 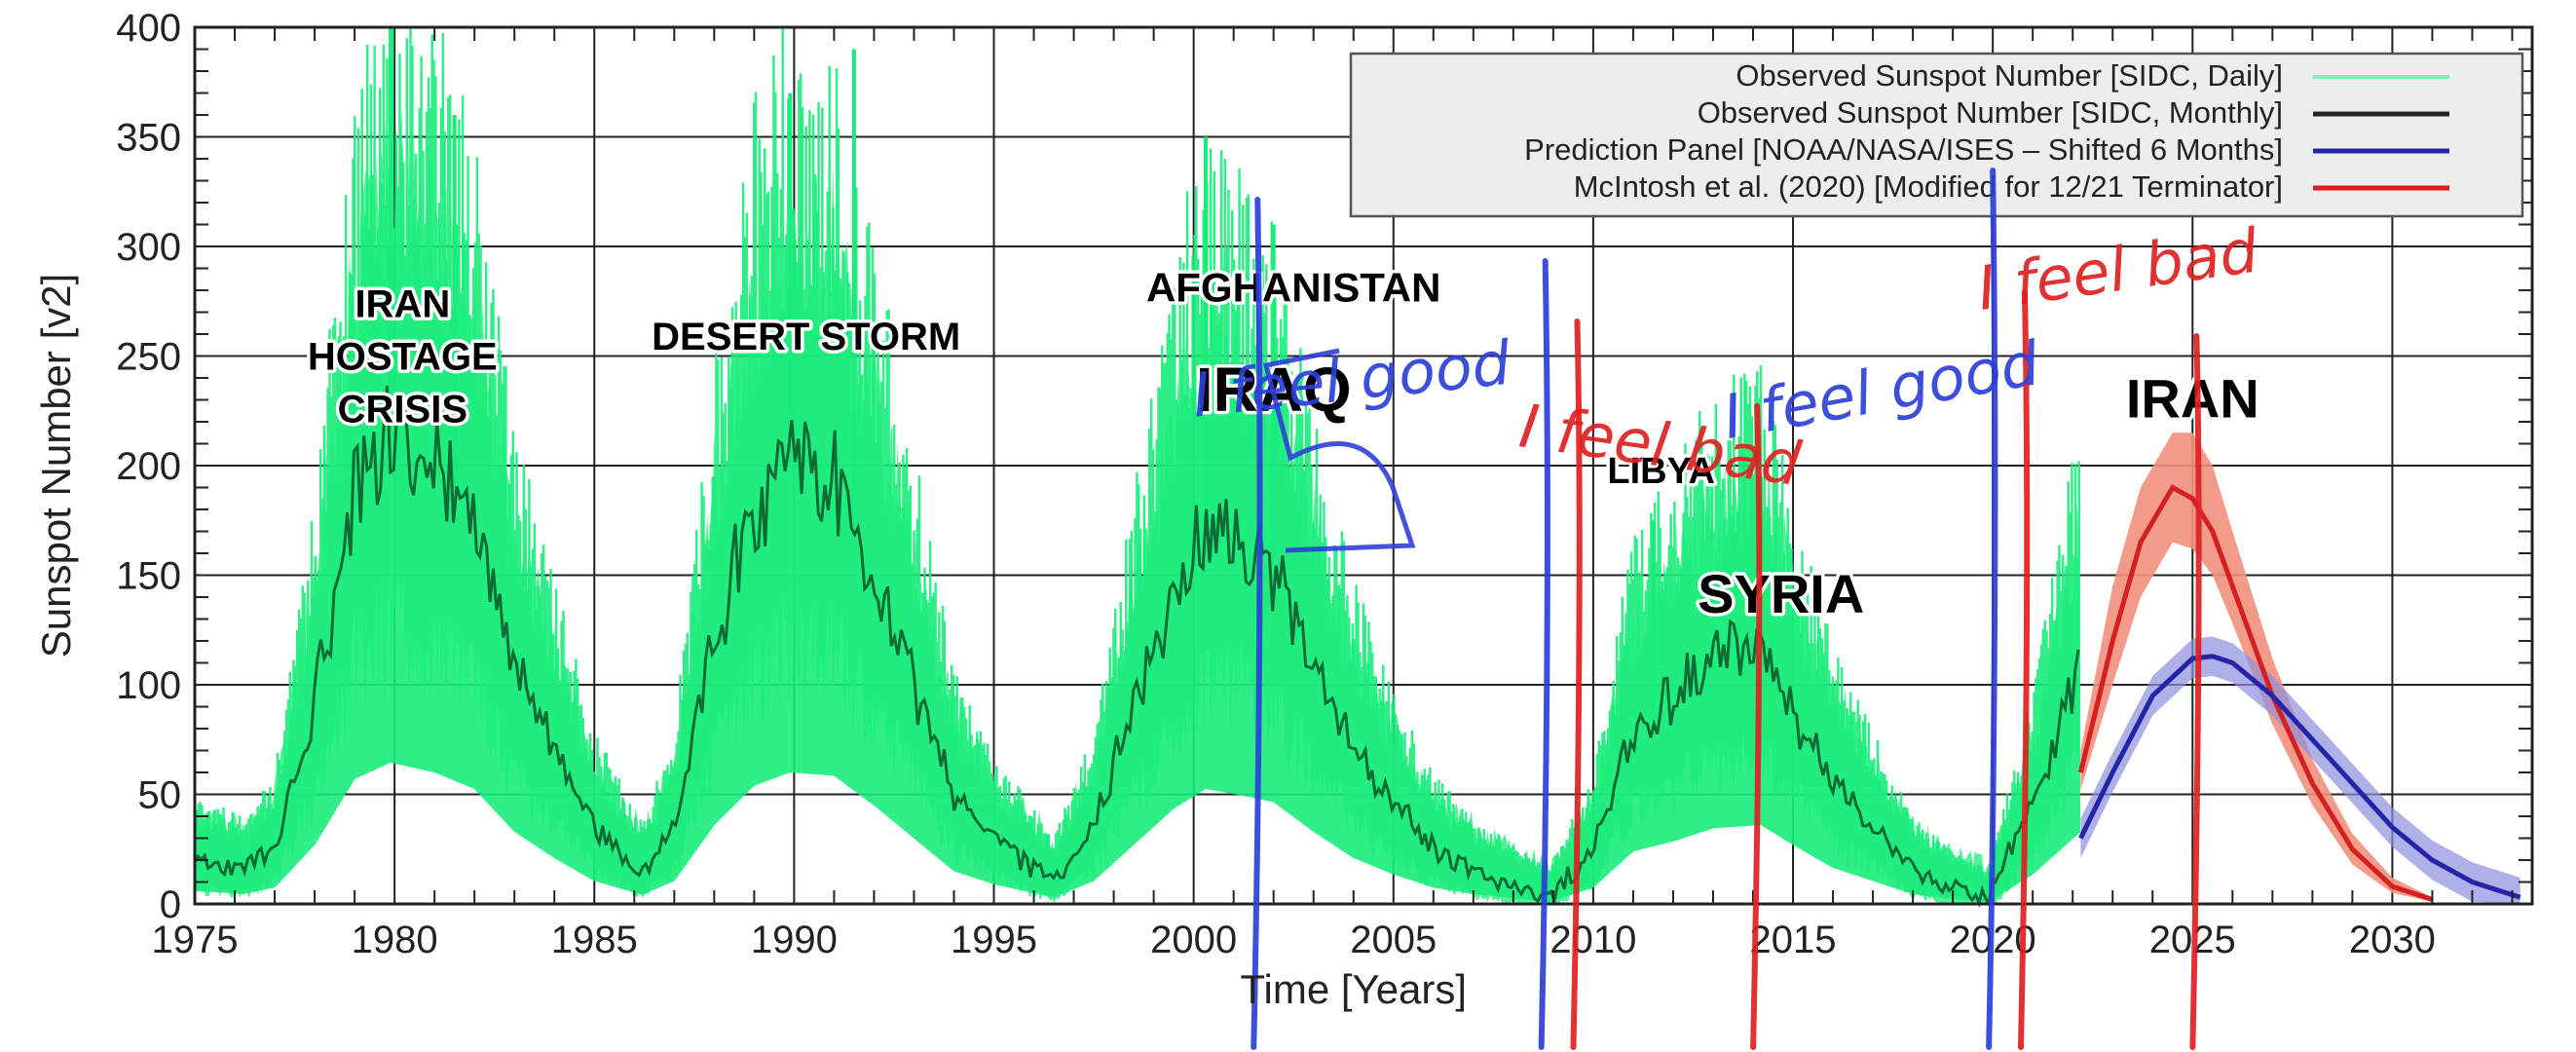 I want to click on event-label: DESERT STORM, so click(x=806, y=337).